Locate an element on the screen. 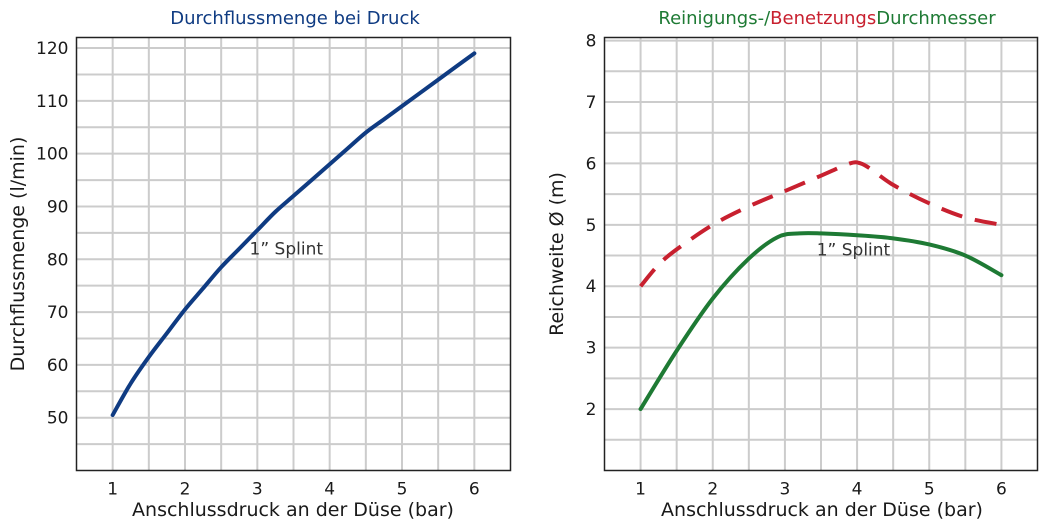 Image resolution: width=1060 pixels, height=525 pixels. y-tick-label: 70 is located at coordinates (58, 313).